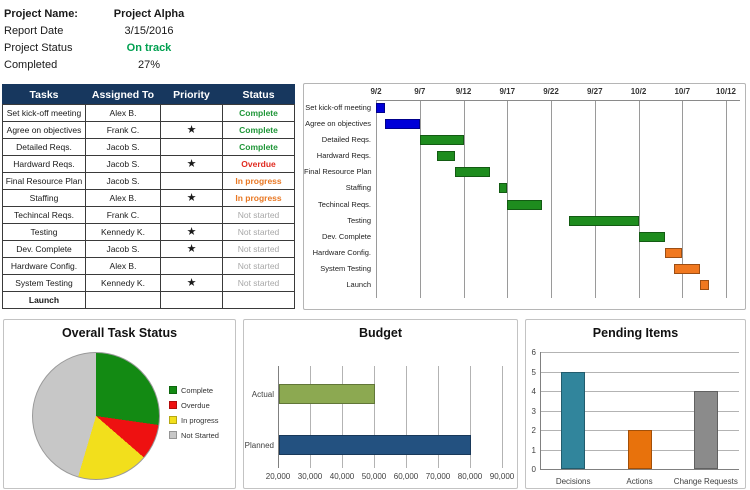  I want to click on pending-y-tick-label: 6, so click(533, 352).